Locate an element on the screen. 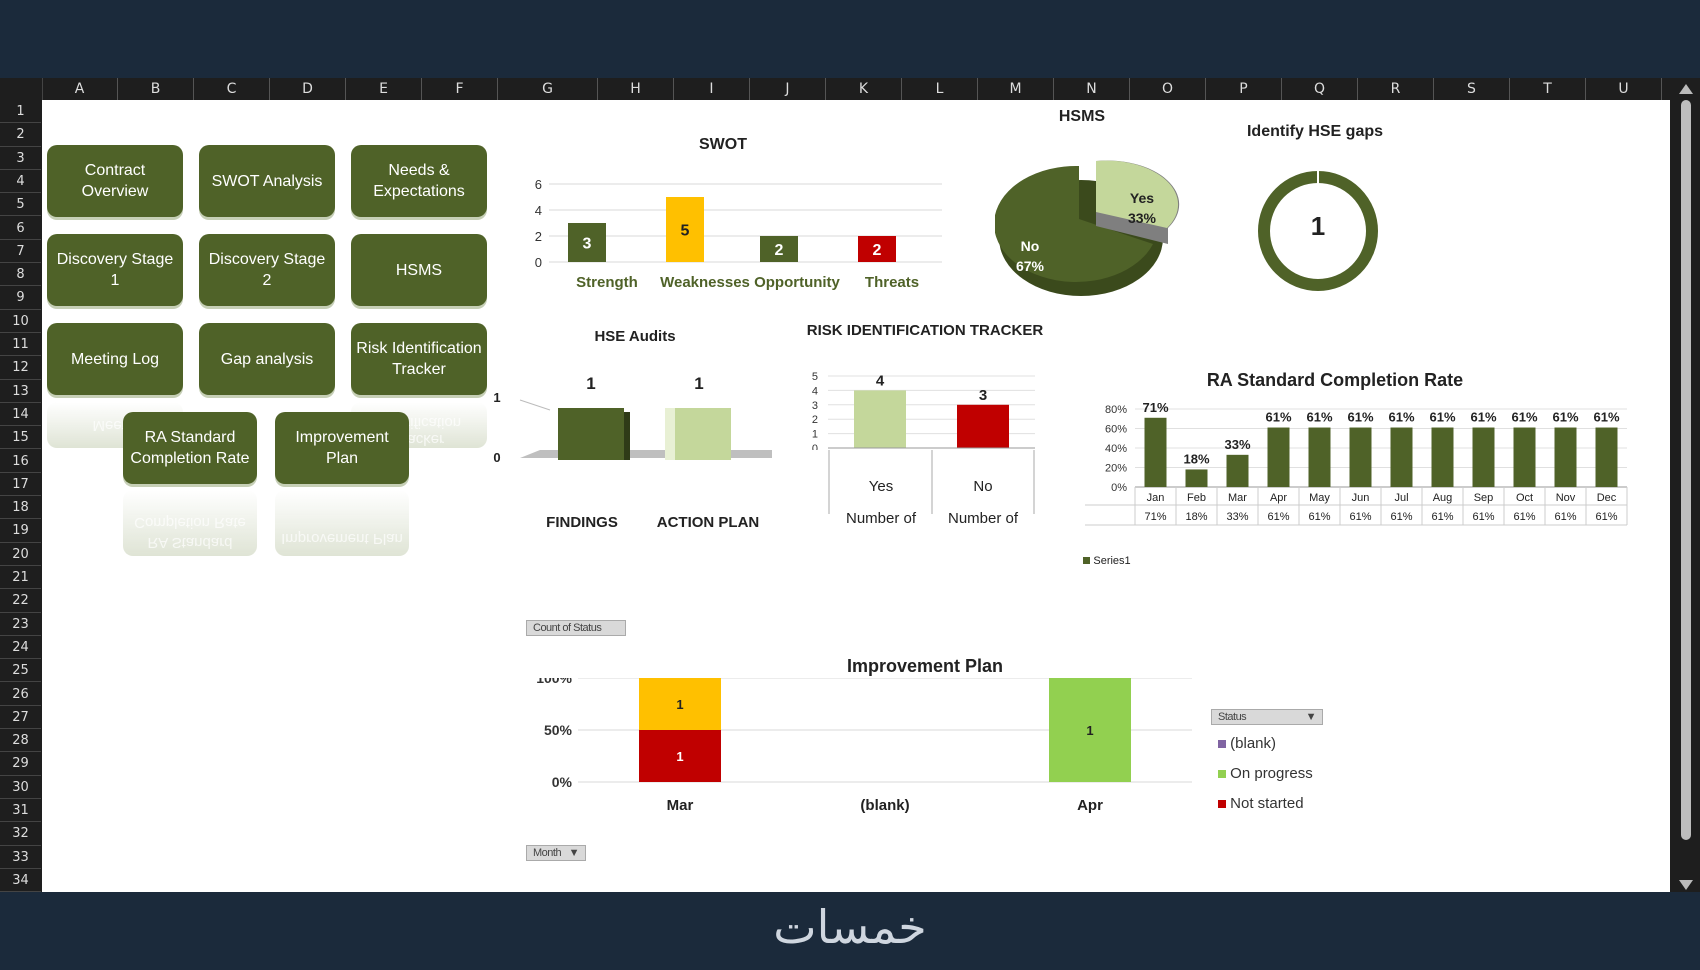 This screenshot has height=970, width=1700. column-header-g: G is located at coordinates (548, 89).